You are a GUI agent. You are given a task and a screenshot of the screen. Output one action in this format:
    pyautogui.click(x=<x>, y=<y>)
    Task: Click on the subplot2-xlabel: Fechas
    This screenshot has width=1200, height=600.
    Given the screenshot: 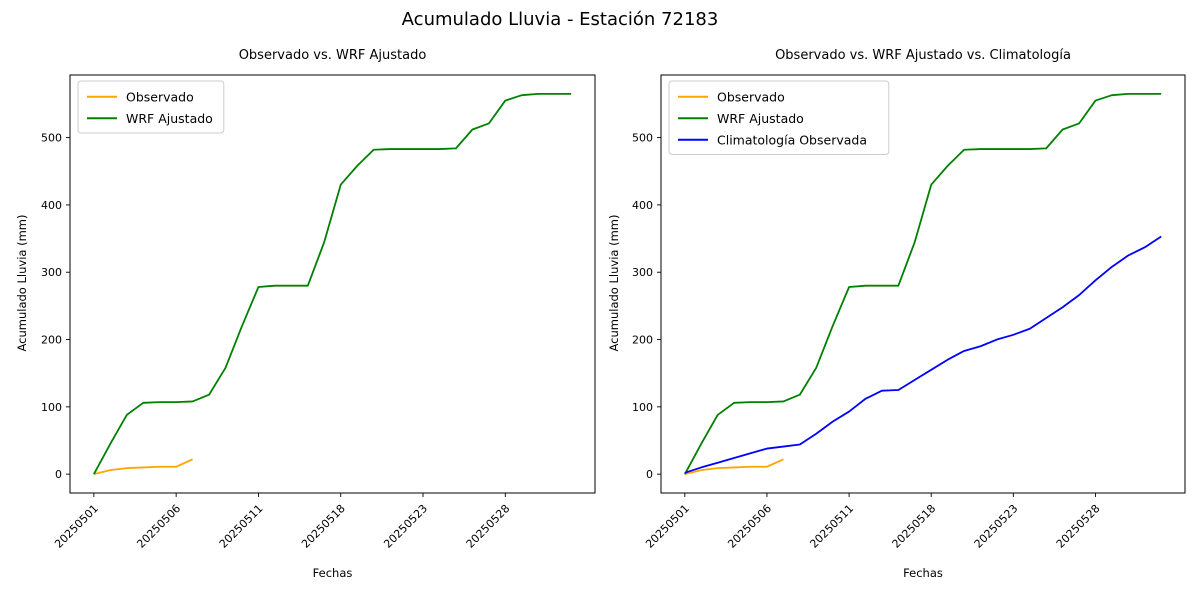 What is the action you would take?
    pyautogui.click(x=923, y=573)
    